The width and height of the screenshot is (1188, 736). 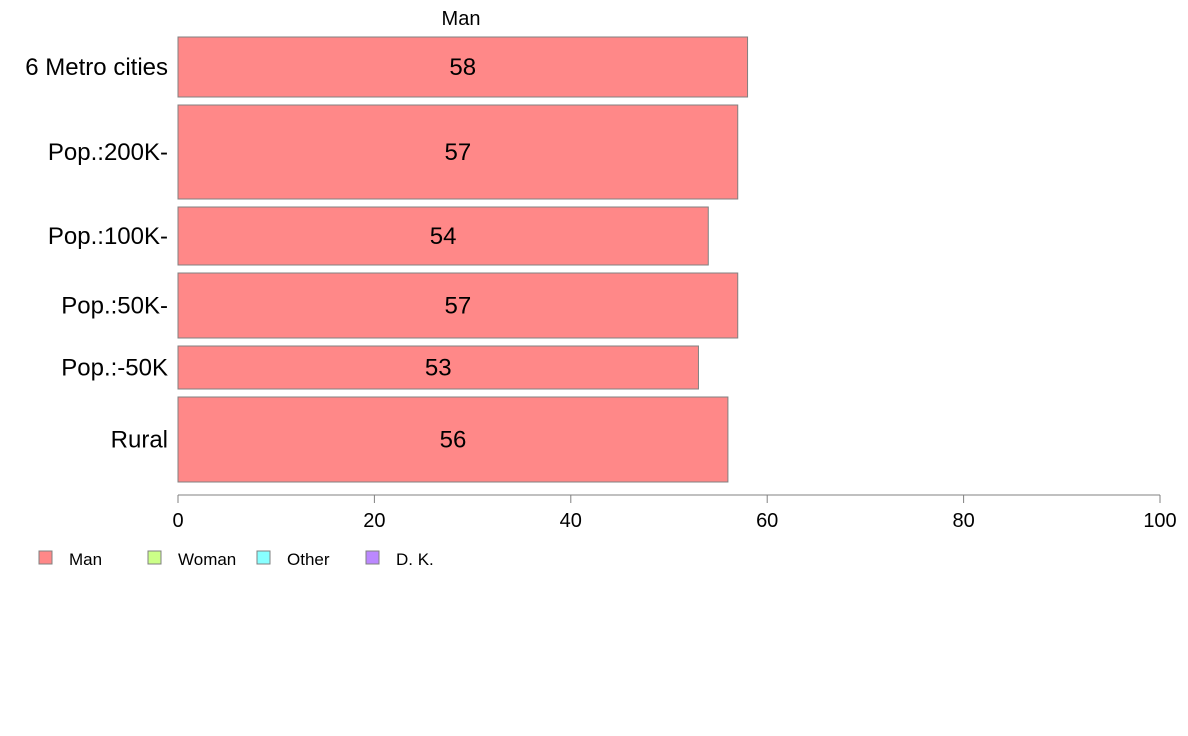 What do you see at coordinates (108, 152) in the screenshot?
I see `category-label: Pop.:200K-` at bounding box center [108, 152].